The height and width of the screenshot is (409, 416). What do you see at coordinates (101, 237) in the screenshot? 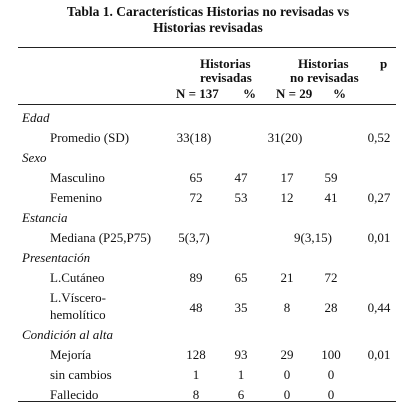
I see `row-label: Mediana (P25,P75)` at bounding box center [101, 237].